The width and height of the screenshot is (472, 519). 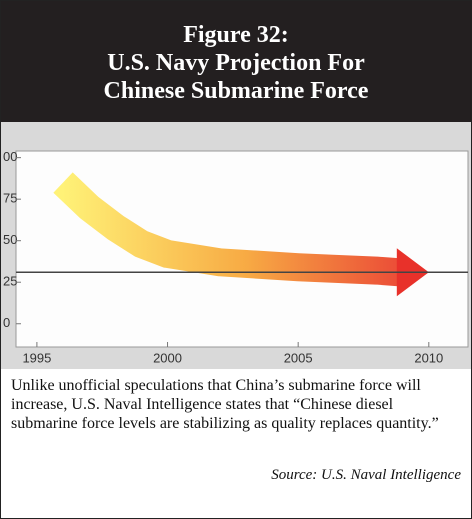 What do you see at coordinates (10, 198) in the screenshot?
I see `y-tick-label: 75` at bounding box center [10, 198].